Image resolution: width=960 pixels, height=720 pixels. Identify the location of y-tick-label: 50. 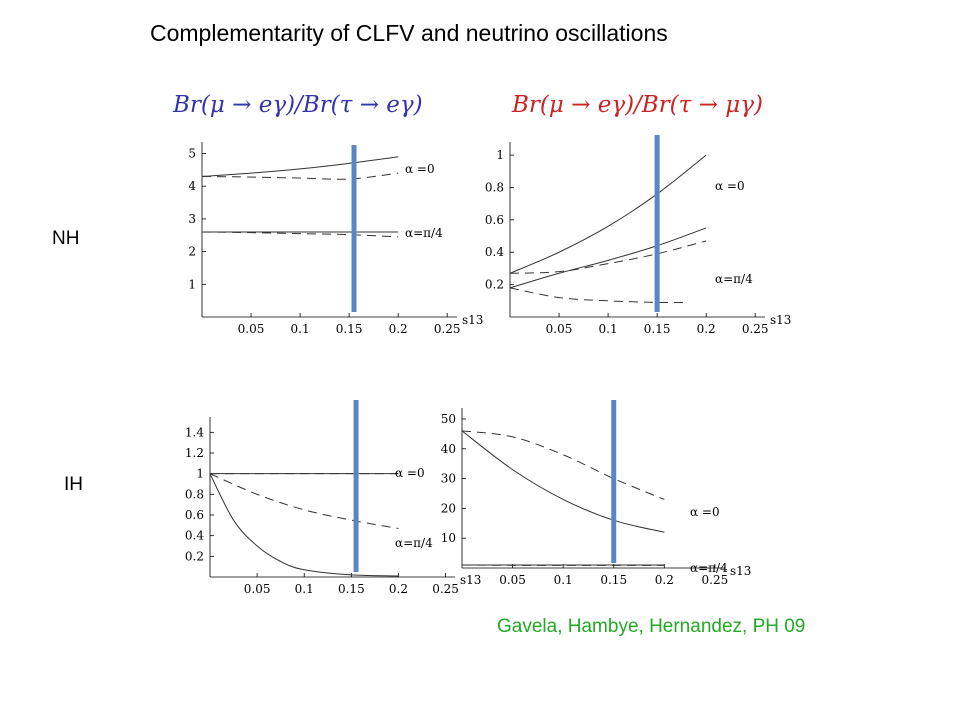
(448, 419).